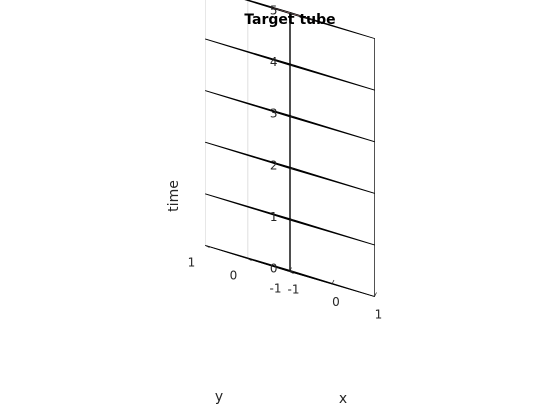 The image size is (560, 420). Describe the element at coordinates (276, 289) in the screenshot. I see `y-tick-label-0: -1` at that location.